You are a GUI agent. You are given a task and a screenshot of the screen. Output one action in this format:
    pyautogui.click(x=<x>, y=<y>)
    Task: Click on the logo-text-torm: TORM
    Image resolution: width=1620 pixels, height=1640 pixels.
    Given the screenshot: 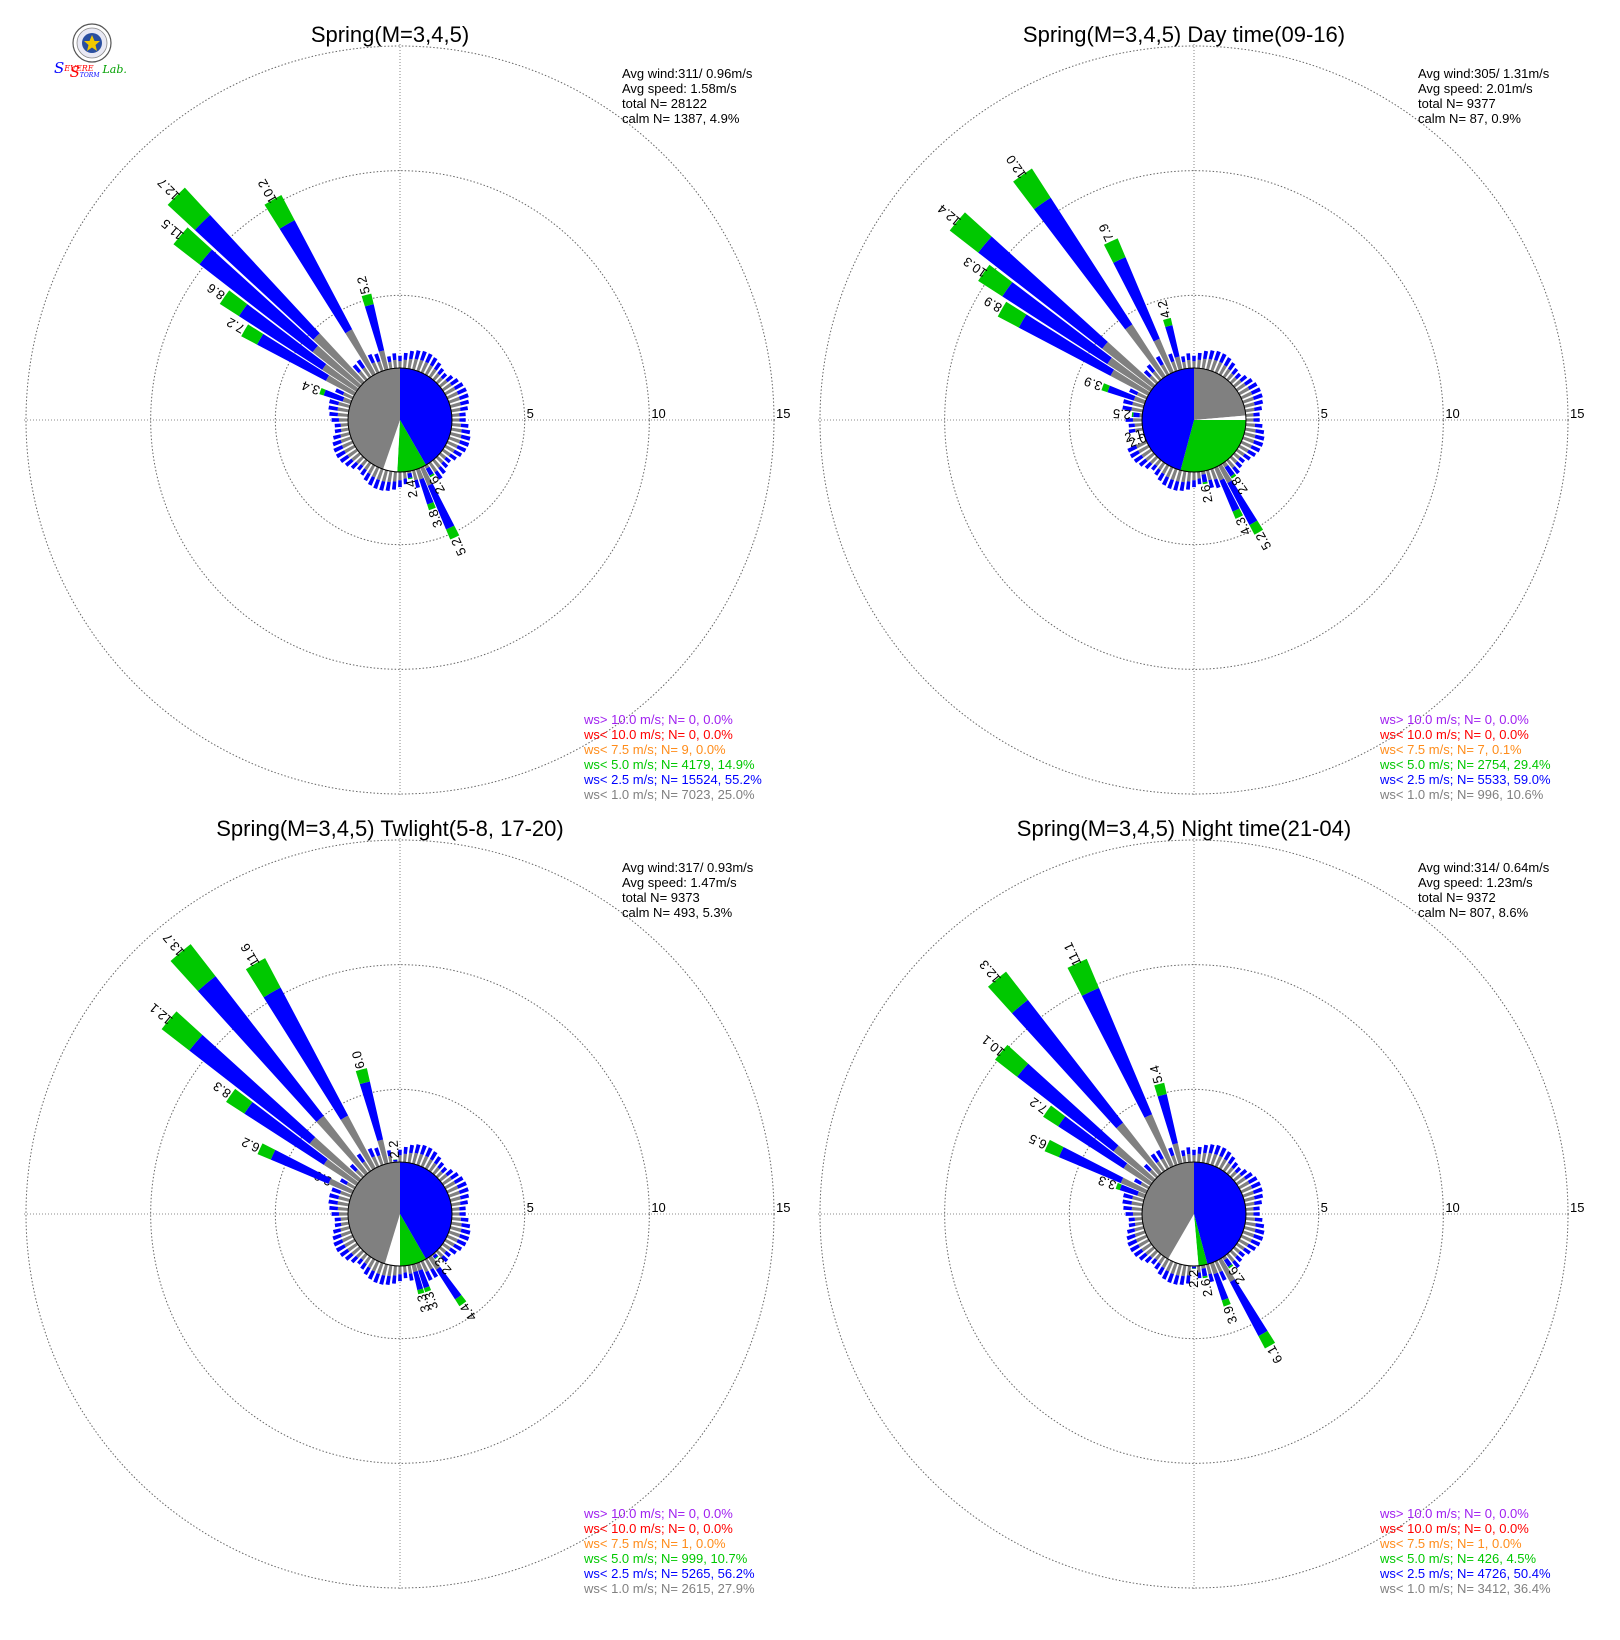 What is the action you would take?
    pyautogui.click(x=89, y=75)
    